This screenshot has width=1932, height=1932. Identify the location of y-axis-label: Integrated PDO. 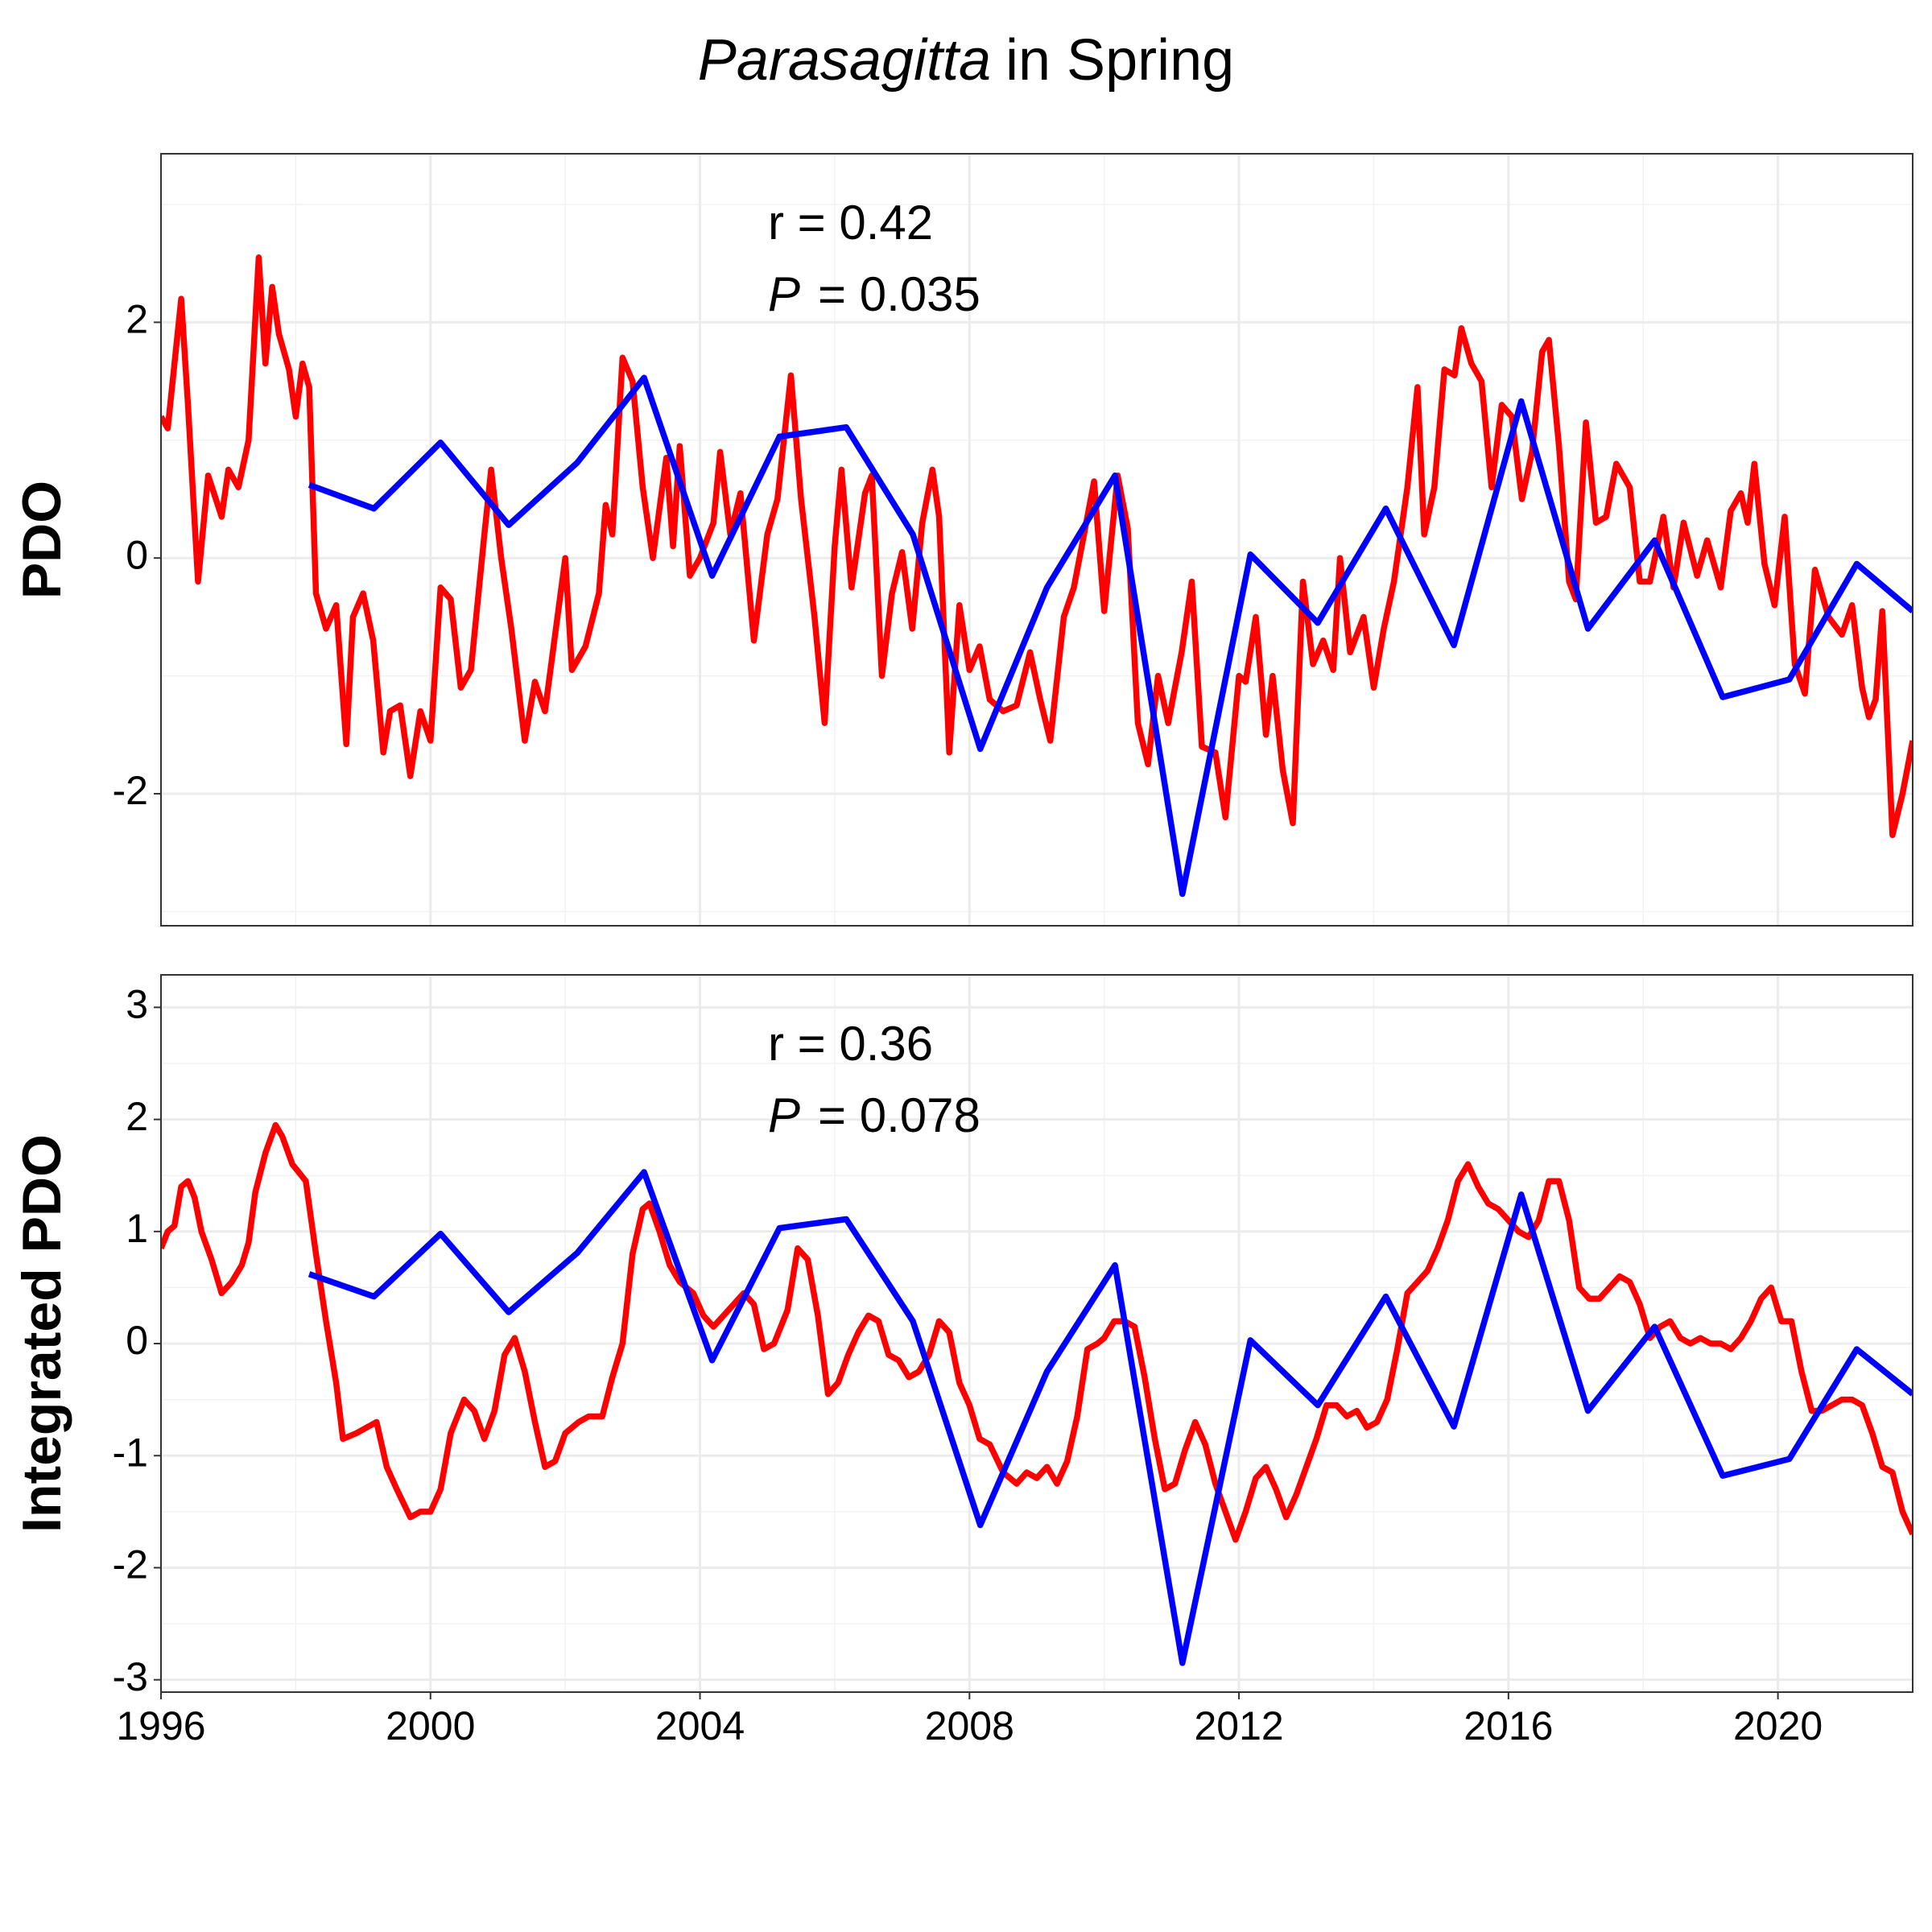
(41, 1333).